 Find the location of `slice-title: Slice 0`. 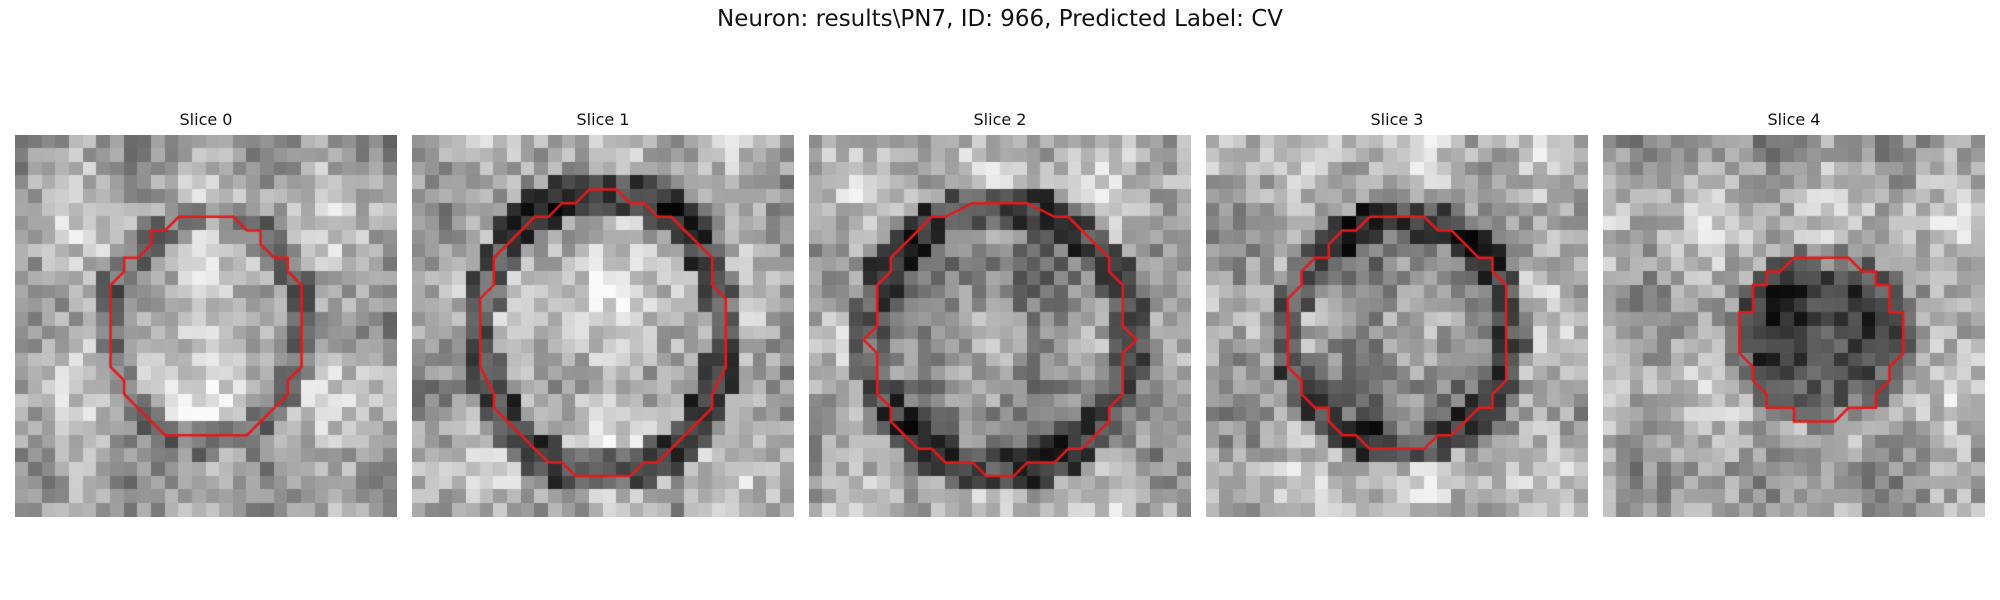

slice-title: Slice 0 is located at coordinates (206, 119).